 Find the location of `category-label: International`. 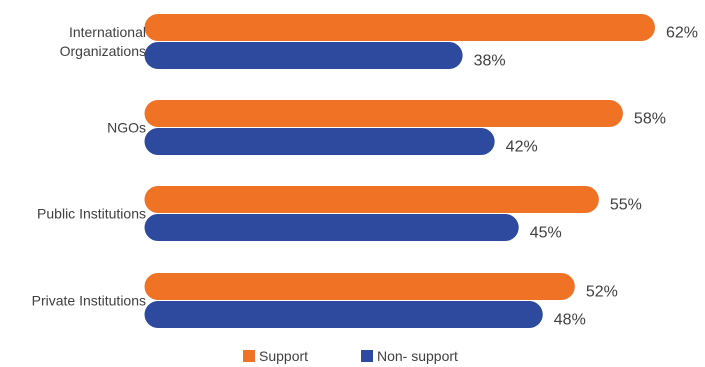

category-label: International is located at coordinates (107, 32).